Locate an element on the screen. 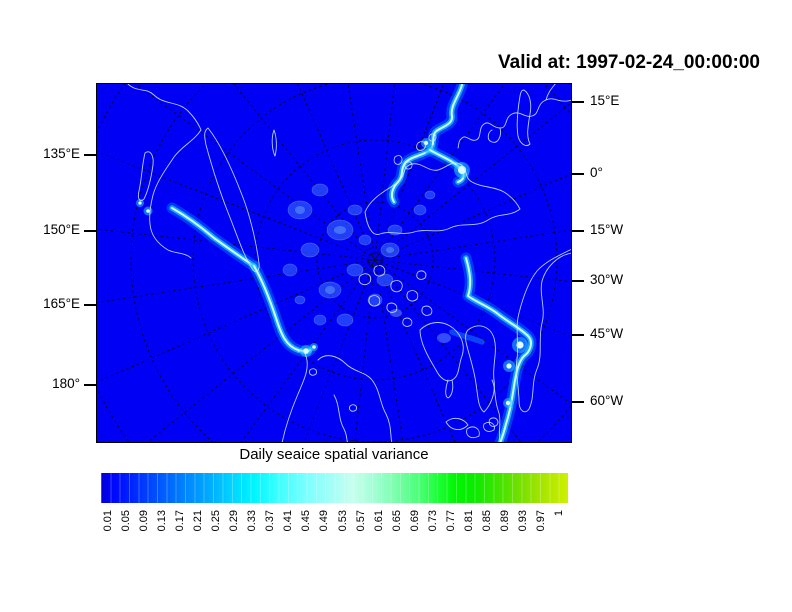 The width and height of the screenshot is (792, 612). colorbar-tick-label: 0.29 is located at coordinates (234, 521).